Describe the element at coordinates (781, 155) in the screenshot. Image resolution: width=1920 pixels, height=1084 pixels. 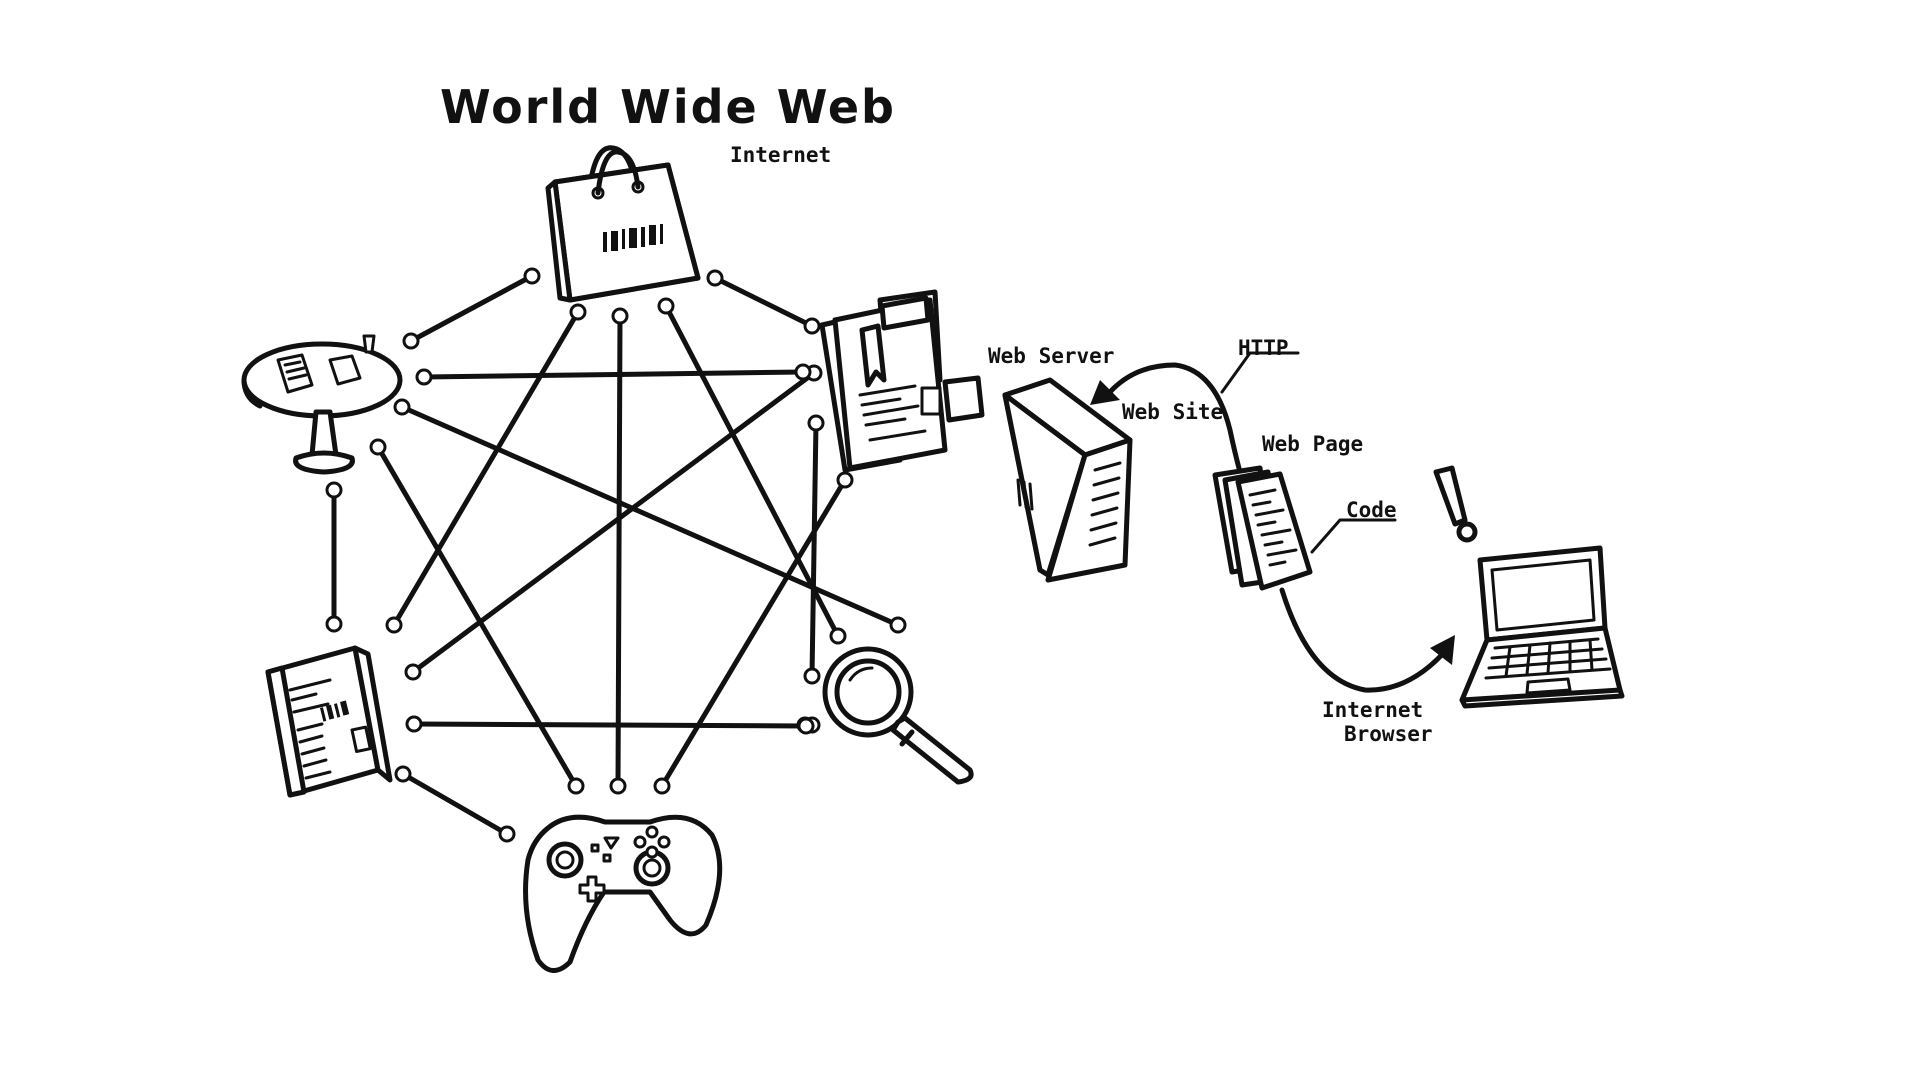
I see `label-internet: Internet` at that location.